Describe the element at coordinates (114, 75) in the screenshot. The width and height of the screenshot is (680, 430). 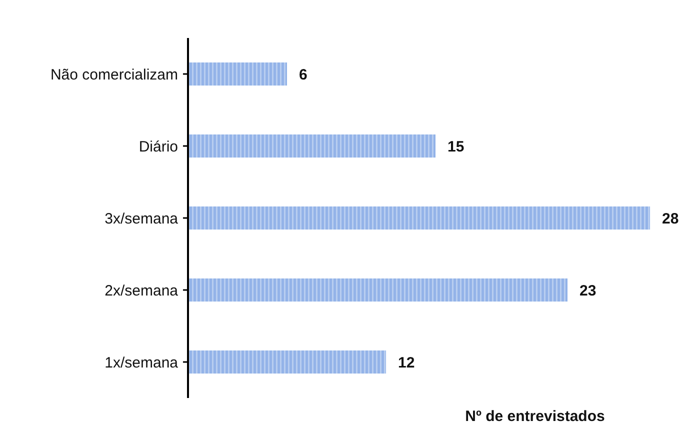
I see `y-tick-label: Não comercializam` at that location.